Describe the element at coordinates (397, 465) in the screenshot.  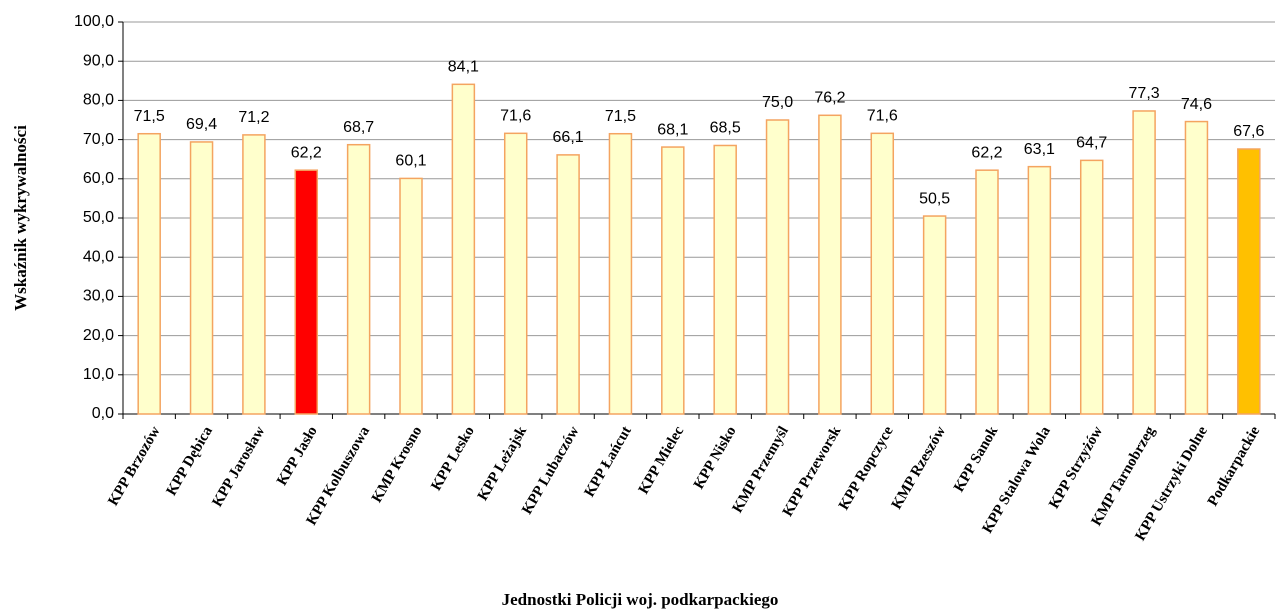
I see `x-tick-label: KMP Krosno` at that location.